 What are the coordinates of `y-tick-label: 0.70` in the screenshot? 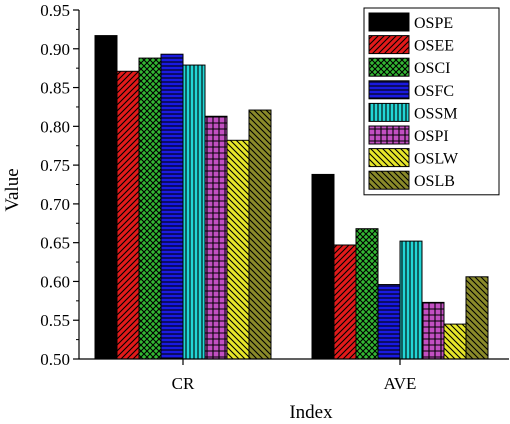 It's located at (55, 204).